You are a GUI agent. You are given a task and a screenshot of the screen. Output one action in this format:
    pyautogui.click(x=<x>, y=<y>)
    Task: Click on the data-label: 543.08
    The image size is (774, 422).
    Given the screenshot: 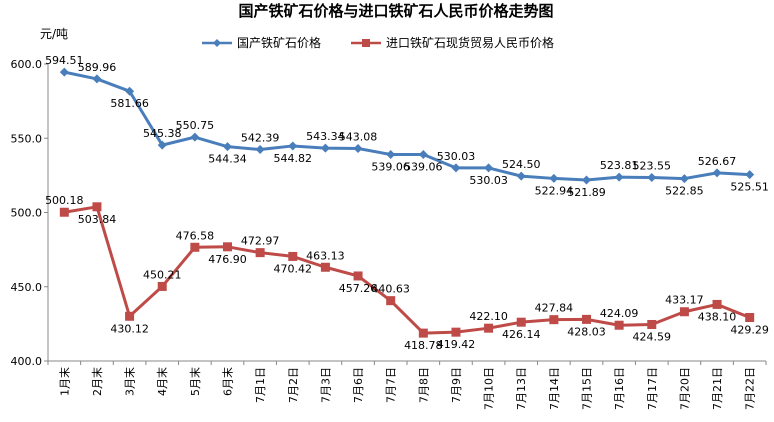 What is the action you would take?
    pyautogui.click(x=358, y=137)
    